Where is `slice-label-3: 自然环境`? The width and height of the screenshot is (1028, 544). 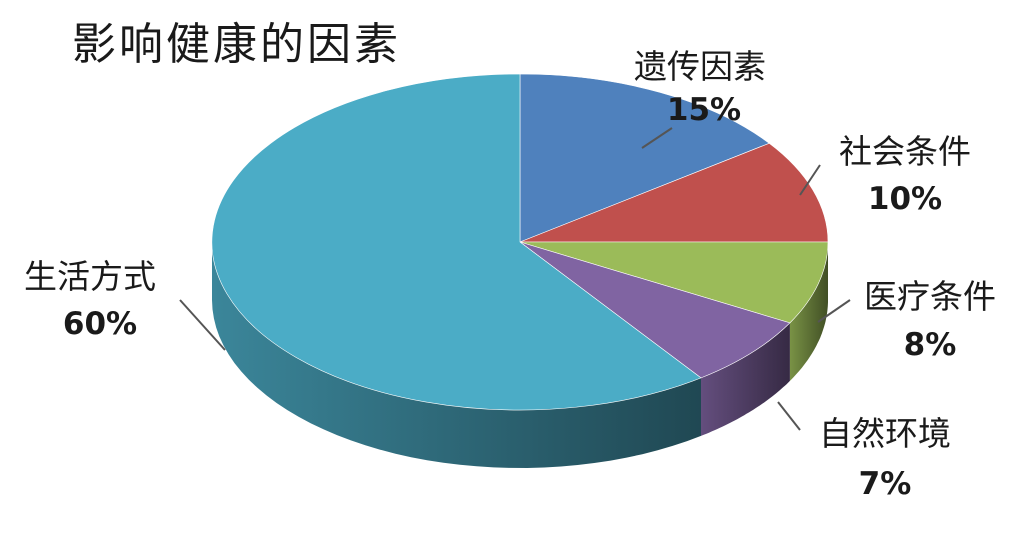
slice-label-3: 自然环境 is located at coordinates (885, 433).